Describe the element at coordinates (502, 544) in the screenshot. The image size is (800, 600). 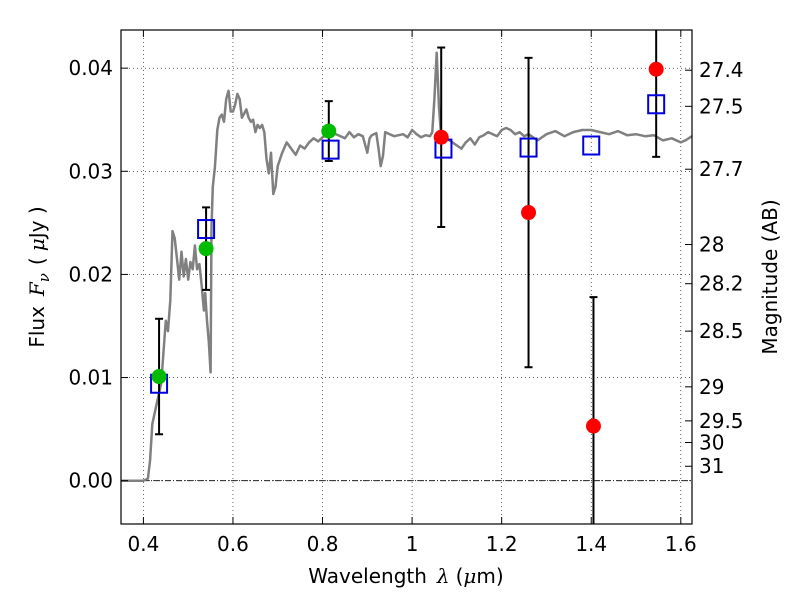
I see `x-tick-label: 1.2` at that location.